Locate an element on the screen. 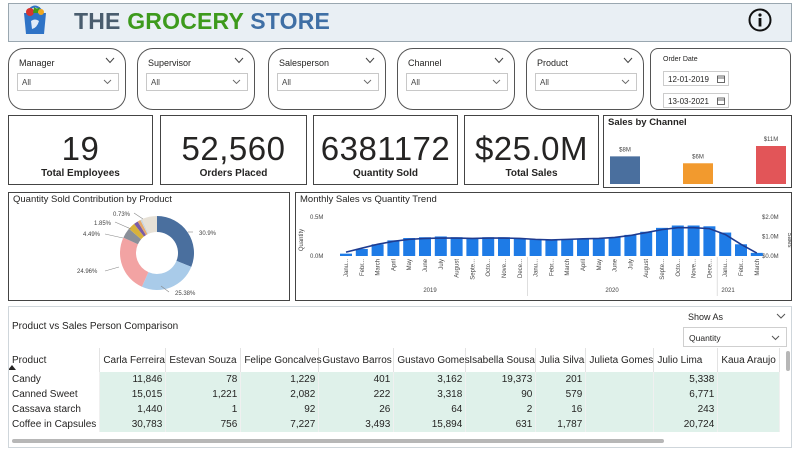 The image size is (800, 451). donut-leader-line is located at coordinates (165, 289).